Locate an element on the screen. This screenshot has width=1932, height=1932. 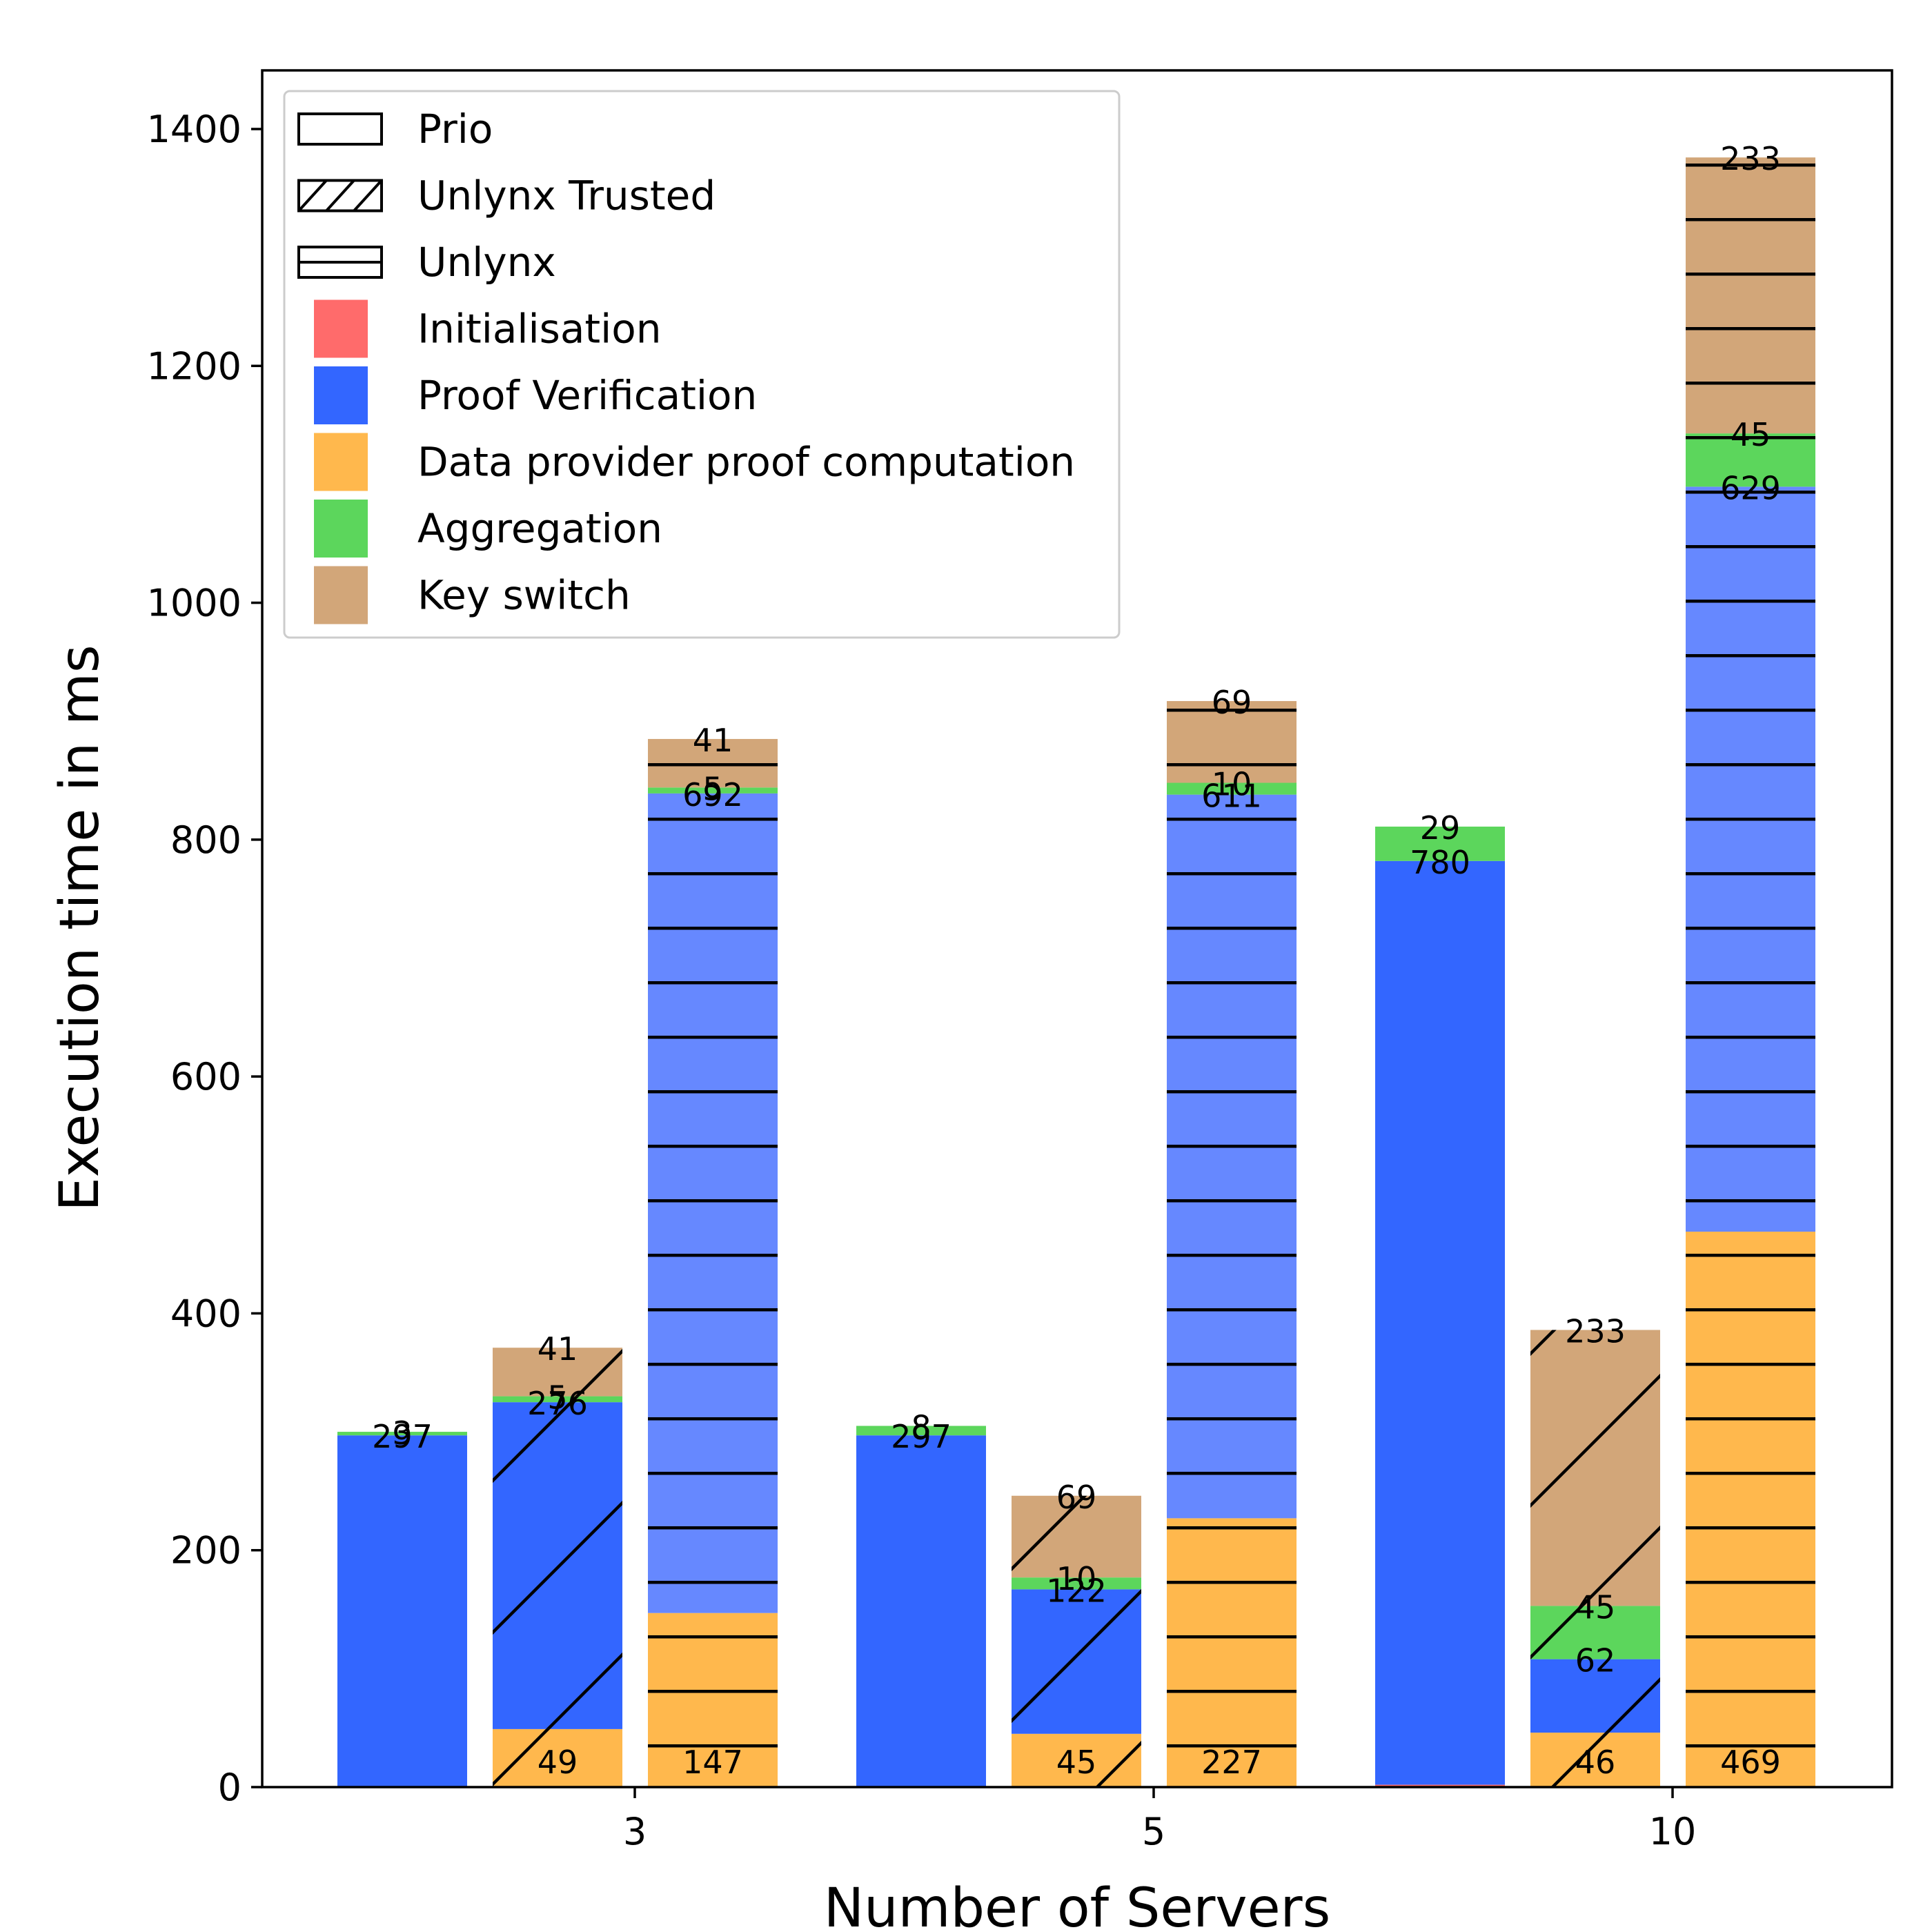
bar-hatch-5-unlynx-trusted-data-provider-proof-computation is located at coordinates (1076, 1760).